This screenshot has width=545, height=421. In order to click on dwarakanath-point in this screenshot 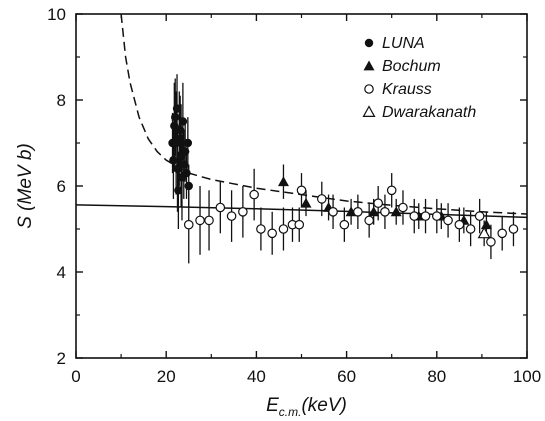, I will do `click(484, 232)`.